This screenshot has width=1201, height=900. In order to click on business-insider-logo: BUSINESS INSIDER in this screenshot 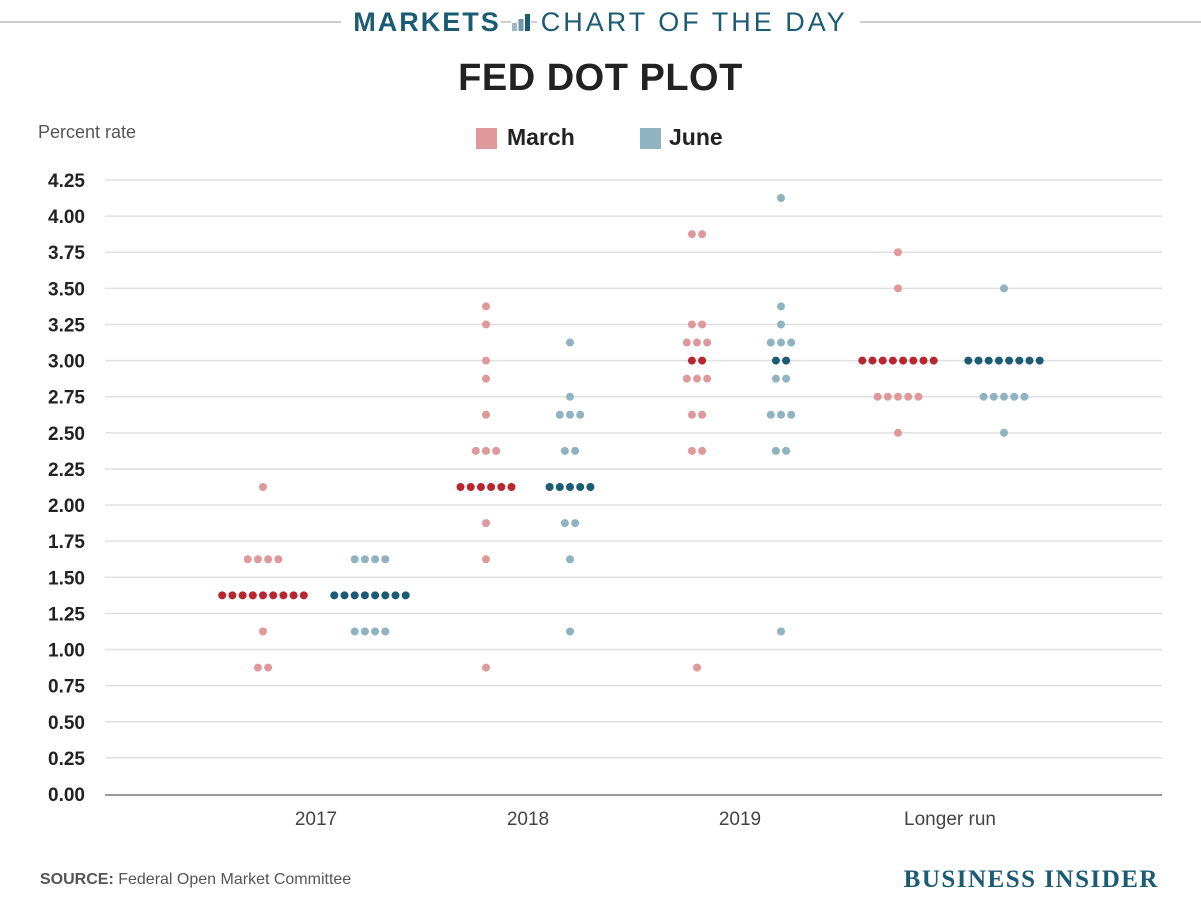, I will do `click(1031, 879)`.